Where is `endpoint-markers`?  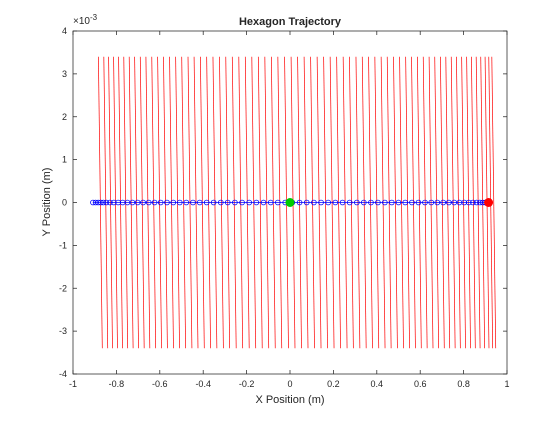
endpoint-markers is located at coordinates (389, 202).